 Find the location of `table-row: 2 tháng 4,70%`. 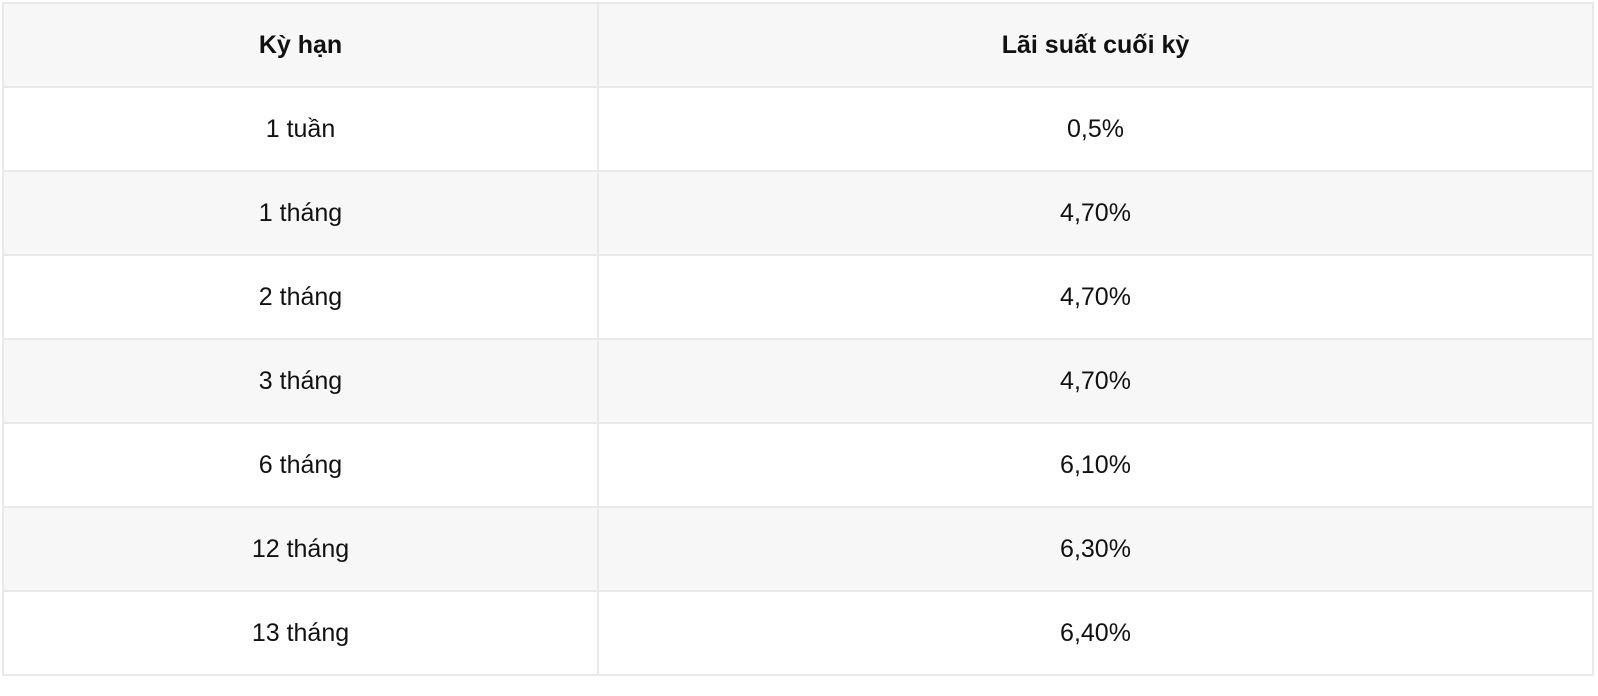

table-row: 2 tháng 4,70% is located at coordinates (798, 297).